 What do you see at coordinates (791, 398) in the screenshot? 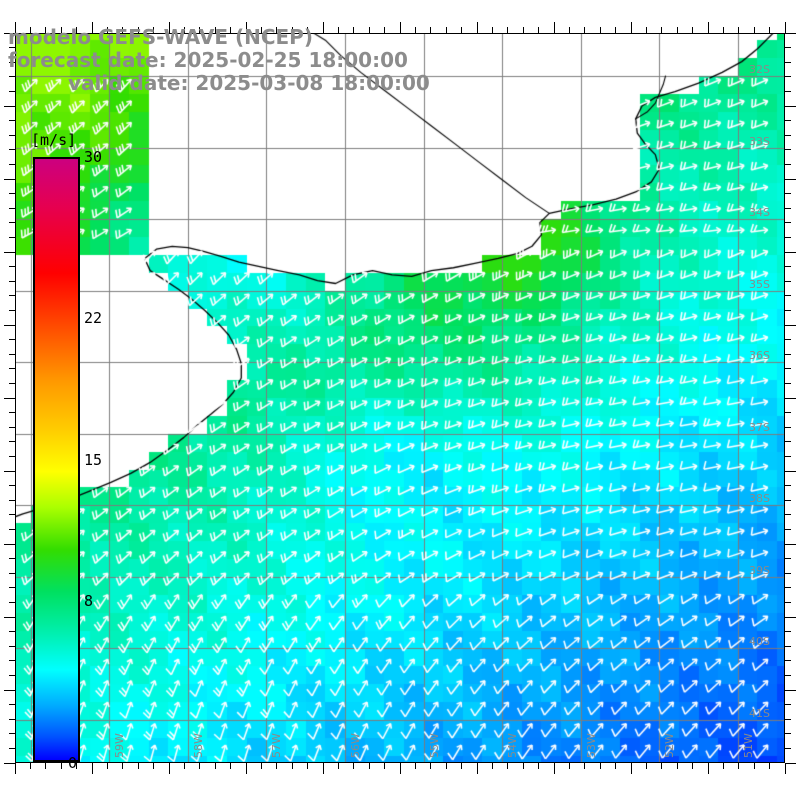
I see `axis-ticks-right` at bounding box center [791, 398].